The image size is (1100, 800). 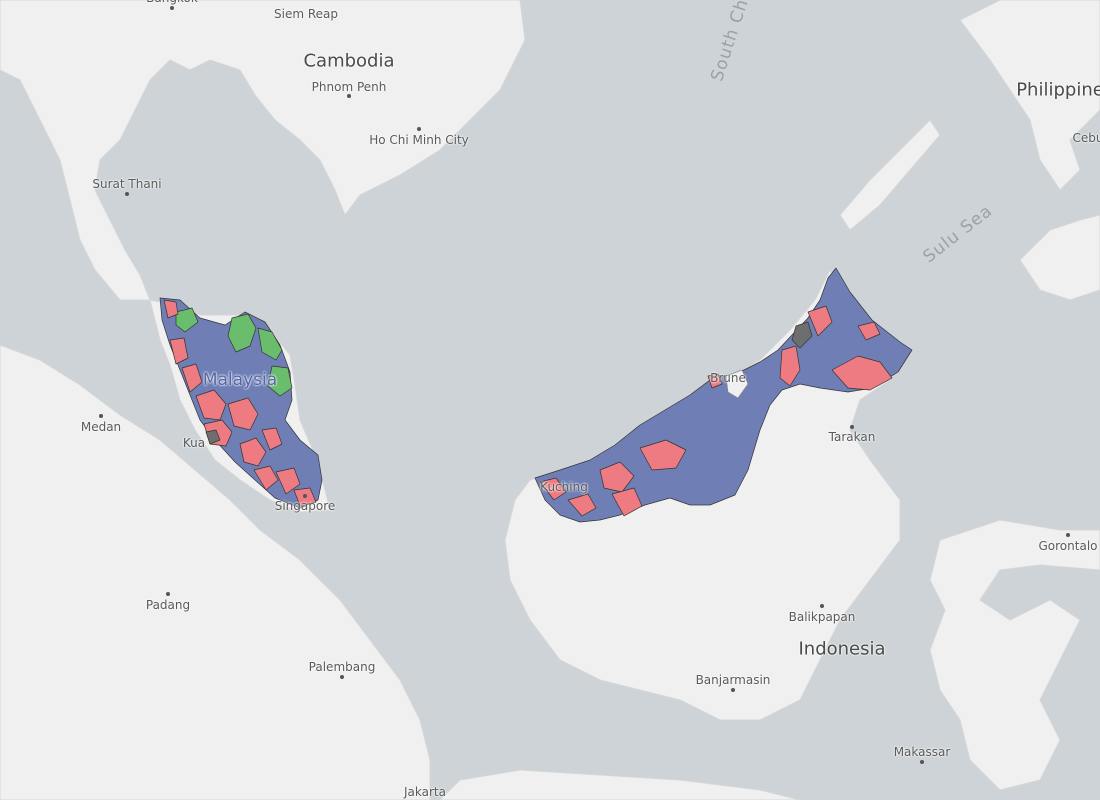 I want to click on label-cebu: Cebu, so click(x=1086, y=138).